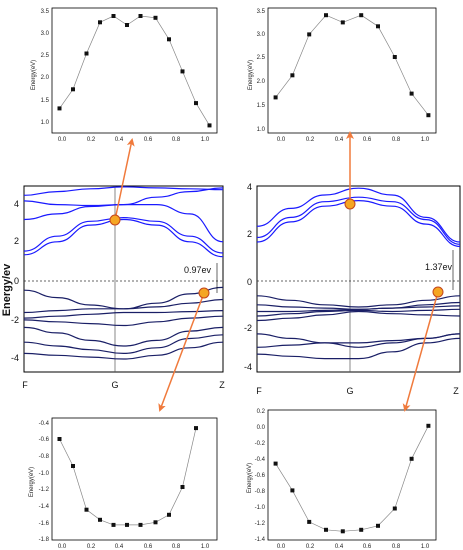 The height and width of the screenshot is (550, 463). Describe the element at coordinates (249, 282) in the screenshot. I see `middle-right-ytick: 0` at that location.